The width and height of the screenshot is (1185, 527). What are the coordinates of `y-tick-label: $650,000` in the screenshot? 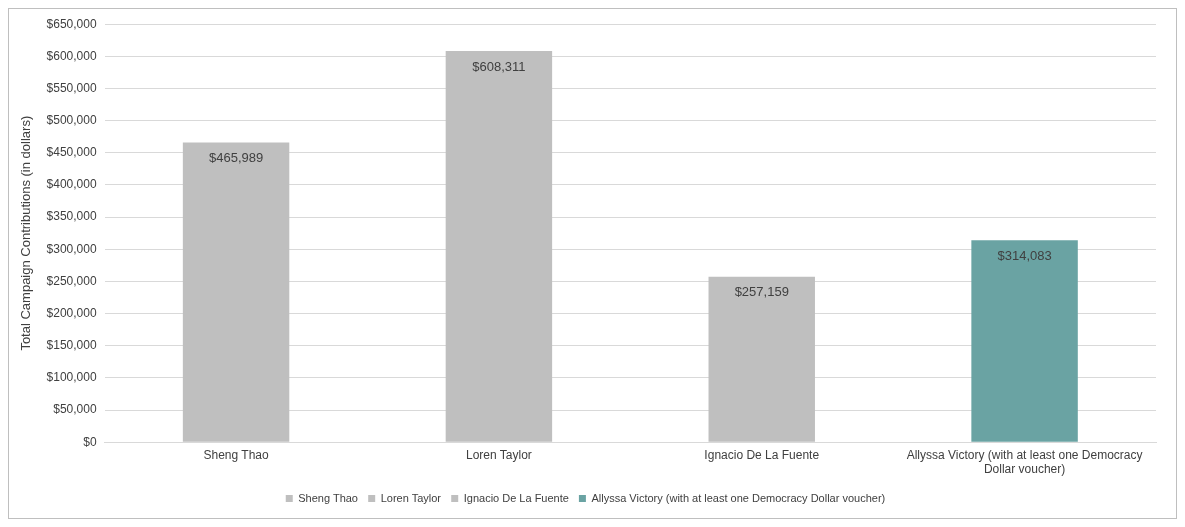 It's located at (71, 23).